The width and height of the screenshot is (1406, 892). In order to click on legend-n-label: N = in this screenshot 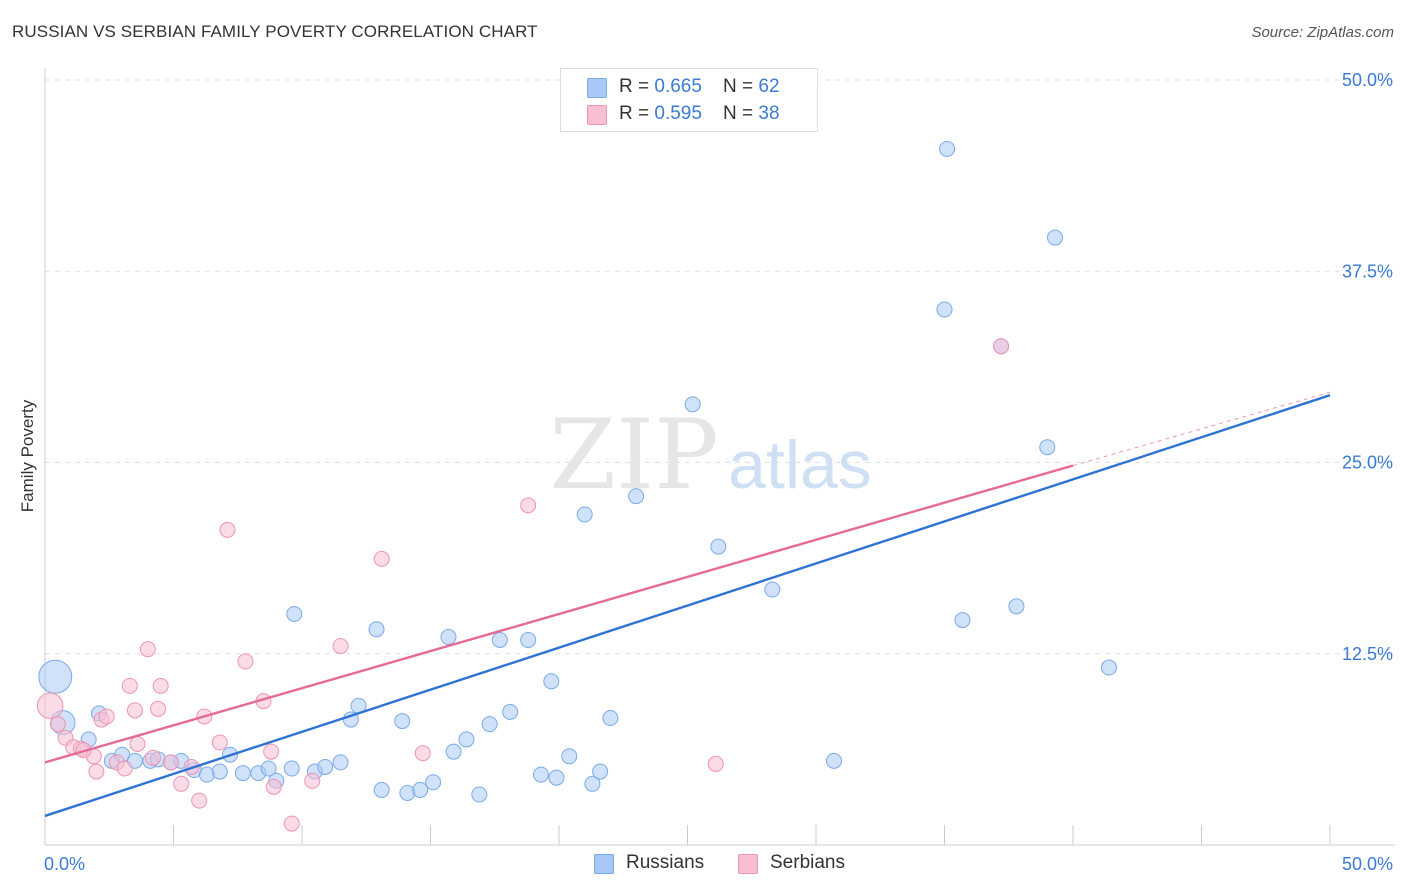, I will do `click(741, 86)`.